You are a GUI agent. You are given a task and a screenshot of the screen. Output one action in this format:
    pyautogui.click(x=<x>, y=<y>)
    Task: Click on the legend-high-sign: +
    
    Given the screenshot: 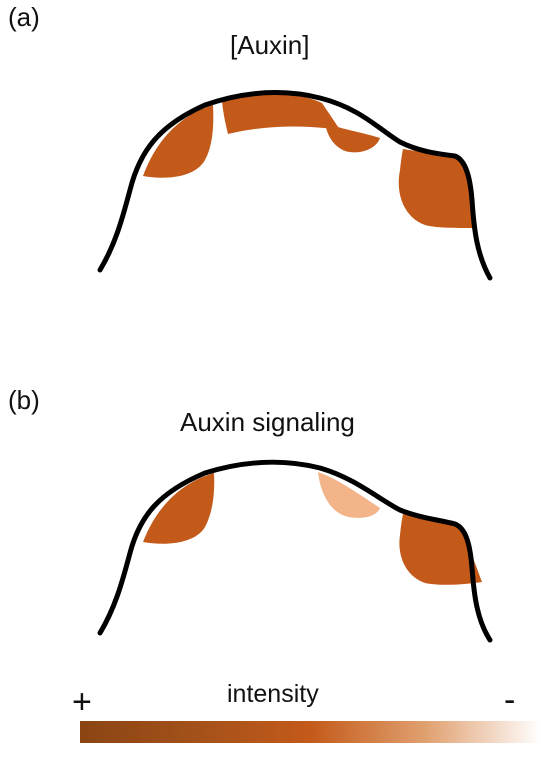 What is the action you would take?
    pyautogui.click(x=82, y=702)
    